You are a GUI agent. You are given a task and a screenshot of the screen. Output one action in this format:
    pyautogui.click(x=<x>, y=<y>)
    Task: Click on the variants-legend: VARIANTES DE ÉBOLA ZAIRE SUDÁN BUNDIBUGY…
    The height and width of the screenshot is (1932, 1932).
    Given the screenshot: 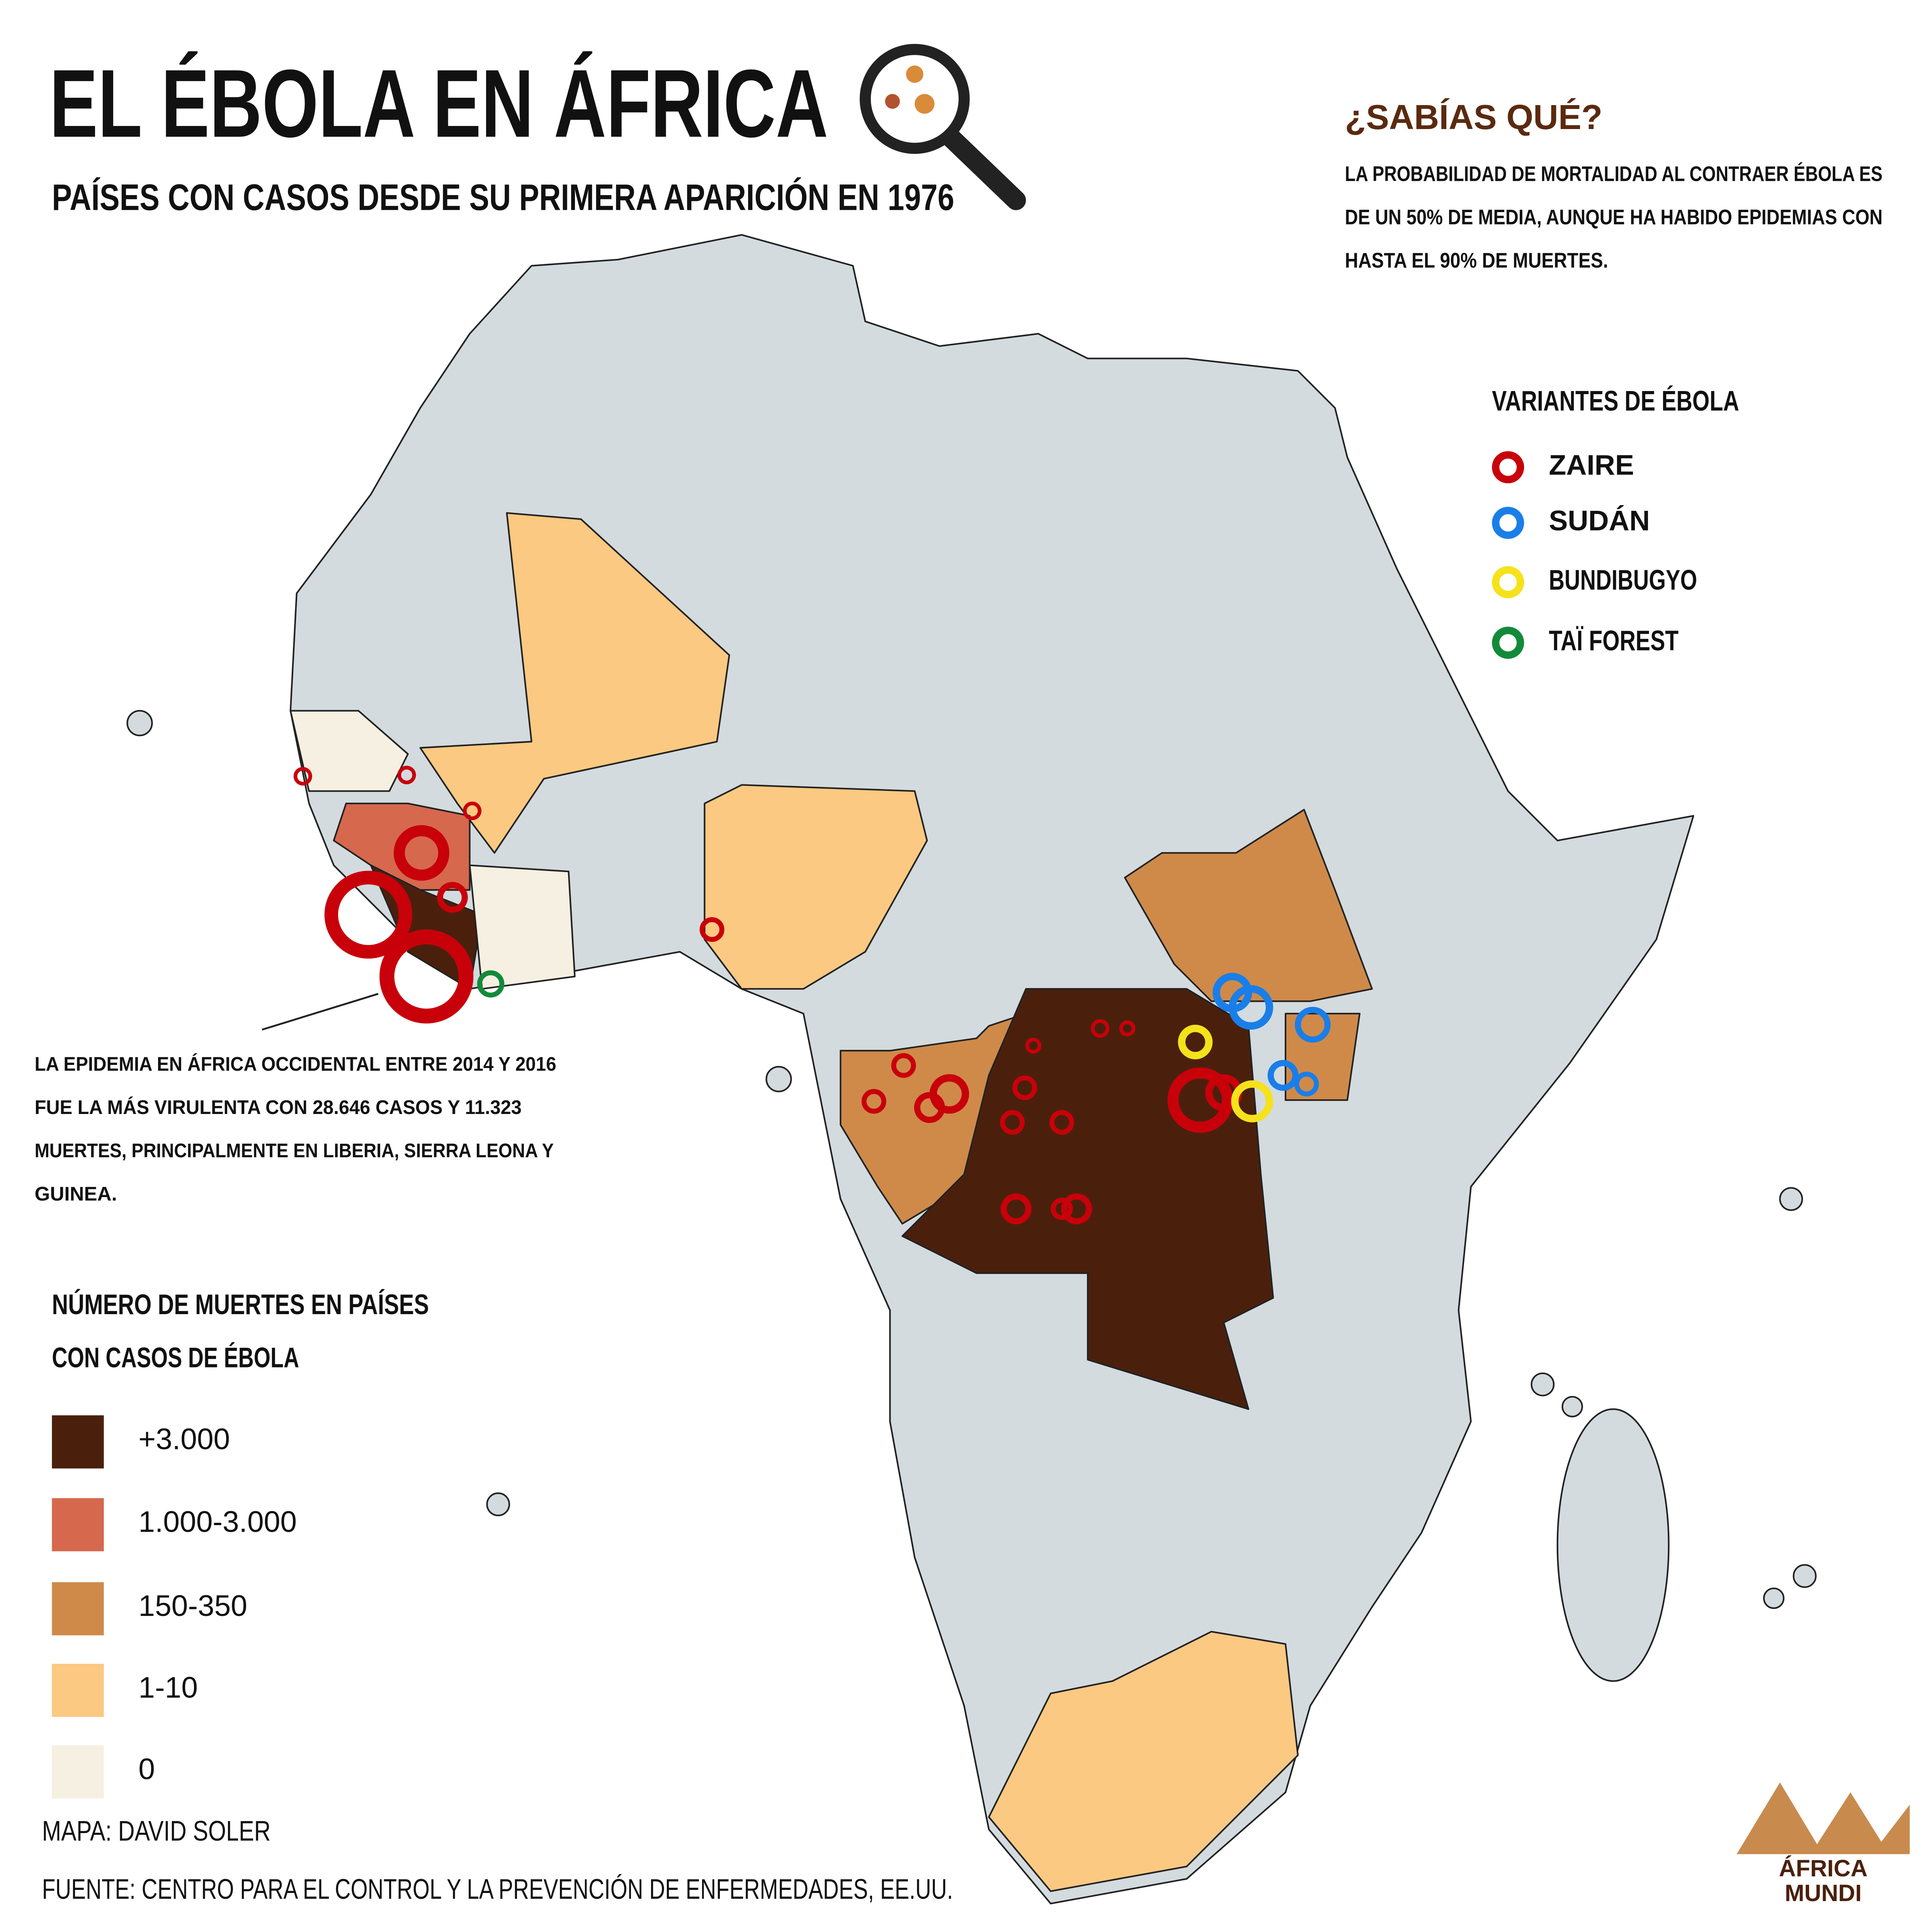 What is the action you would take?
    pyautogui.click(x=1615, y=521)
    